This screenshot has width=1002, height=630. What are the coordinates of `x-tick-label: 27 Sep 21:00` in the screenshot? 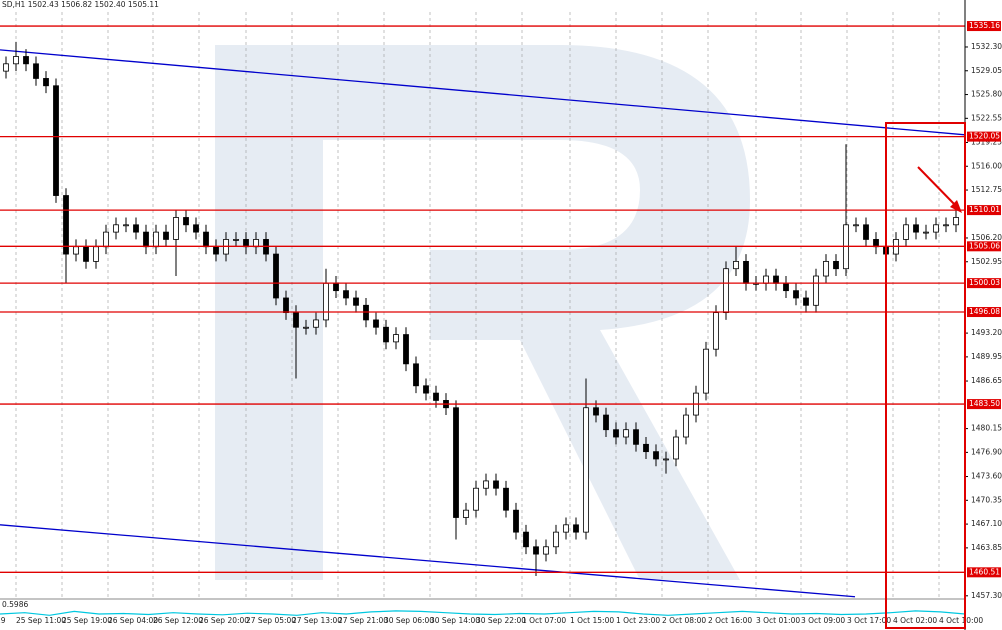 It's located at (363, 620).